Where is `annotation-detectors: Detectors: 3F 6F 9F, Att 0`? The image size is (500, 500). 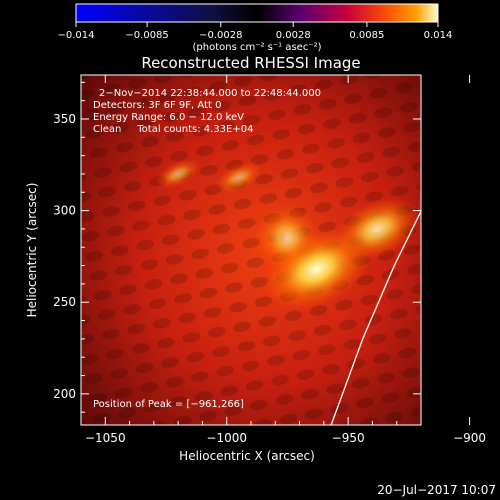 annotation-detectors: Detectors: 3F 6F 9F, Att 0 is located at coordinates (157, 105).